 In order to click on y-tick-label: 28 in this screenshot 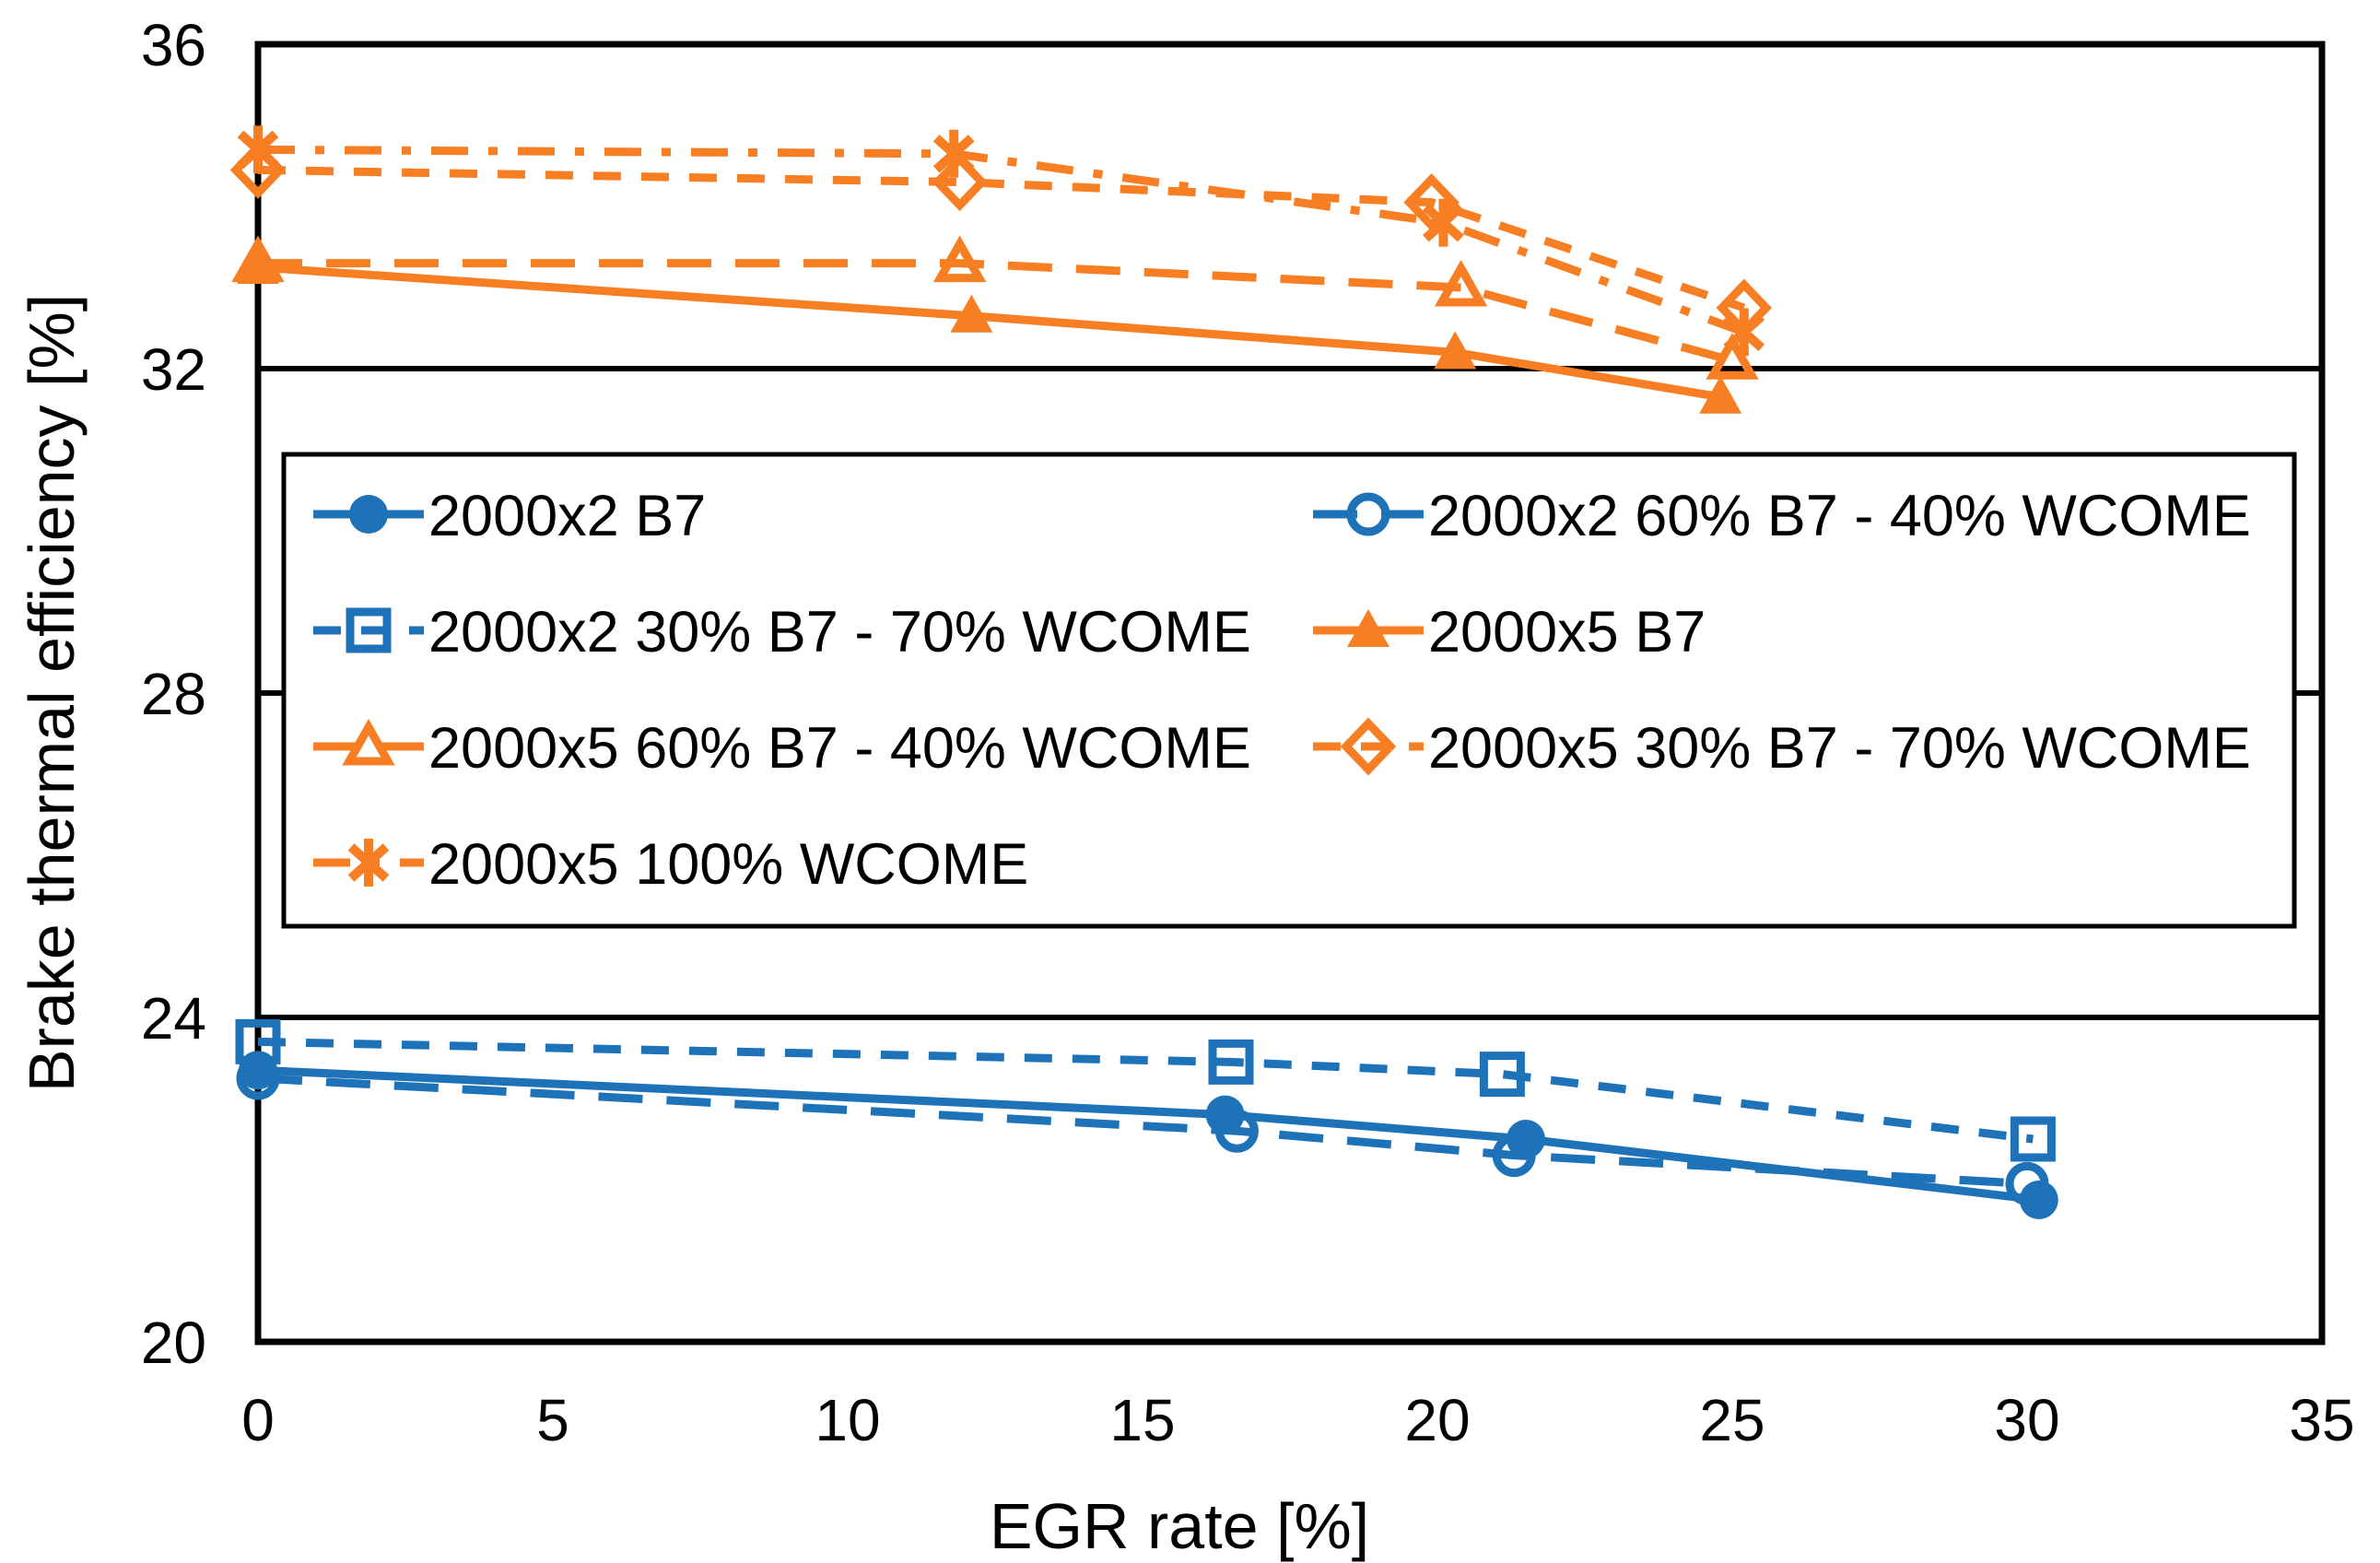, I will do `click(173, 694)`.